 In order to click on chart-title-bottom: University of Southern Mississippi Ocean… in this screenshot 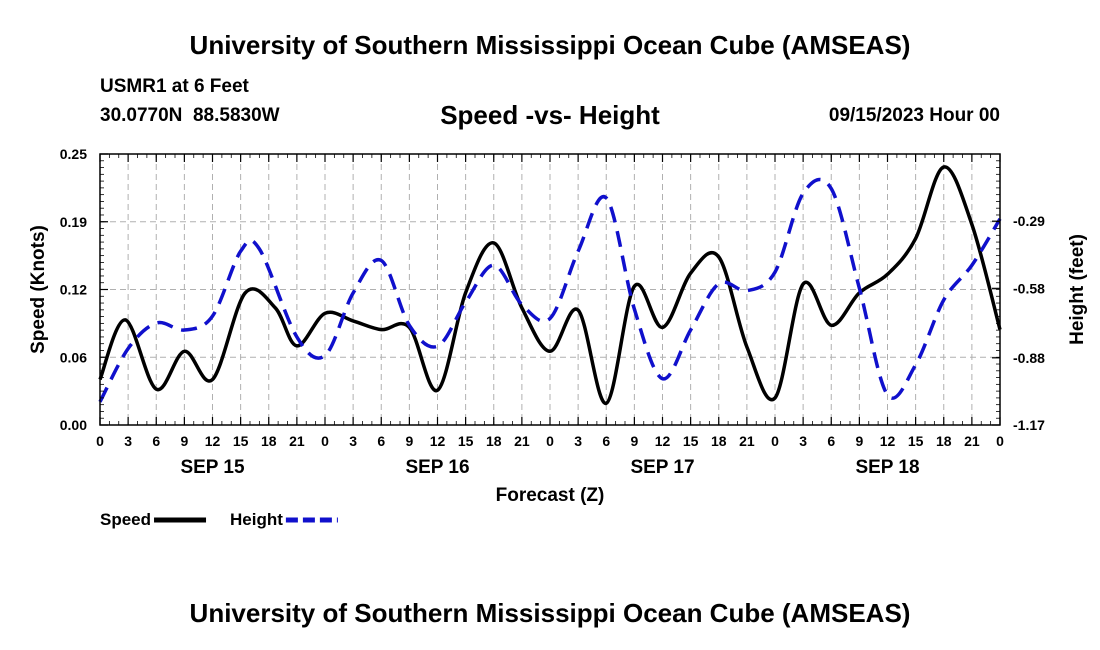, I will do `click(550, 613)`.